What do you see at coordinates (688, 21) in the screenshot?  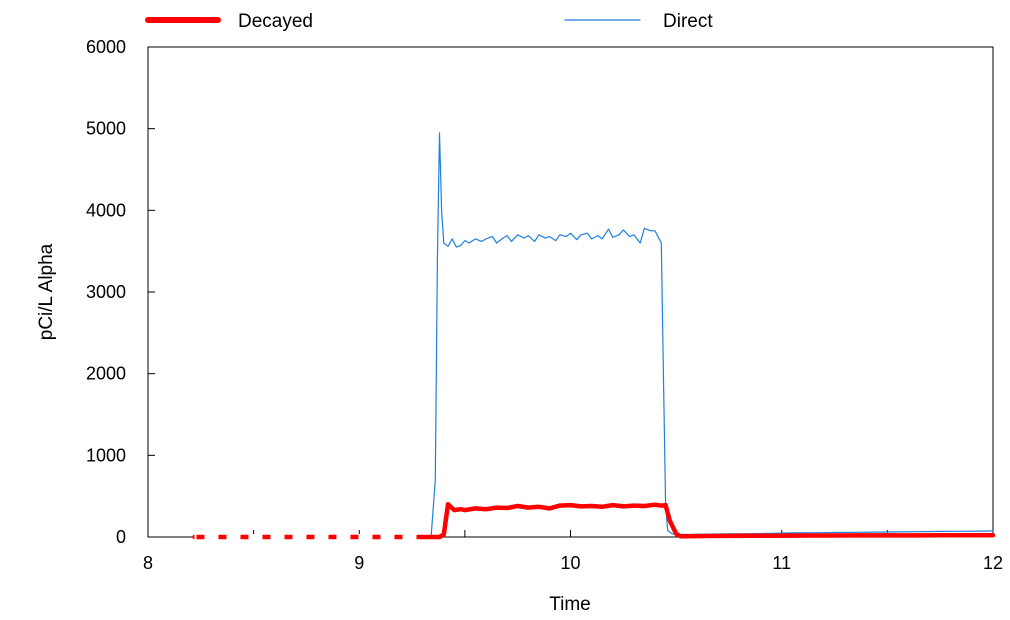 I see `legend-label-direct: Direct` at bounding box center [688, 21].